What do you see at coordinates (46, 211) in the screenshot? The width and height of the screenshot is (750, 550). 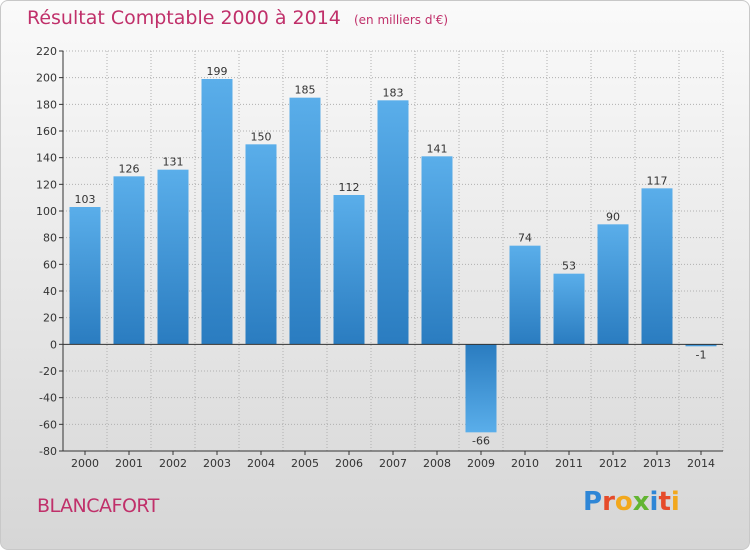 I see `y-tick-label: 100` at bounding box center [46, 211].